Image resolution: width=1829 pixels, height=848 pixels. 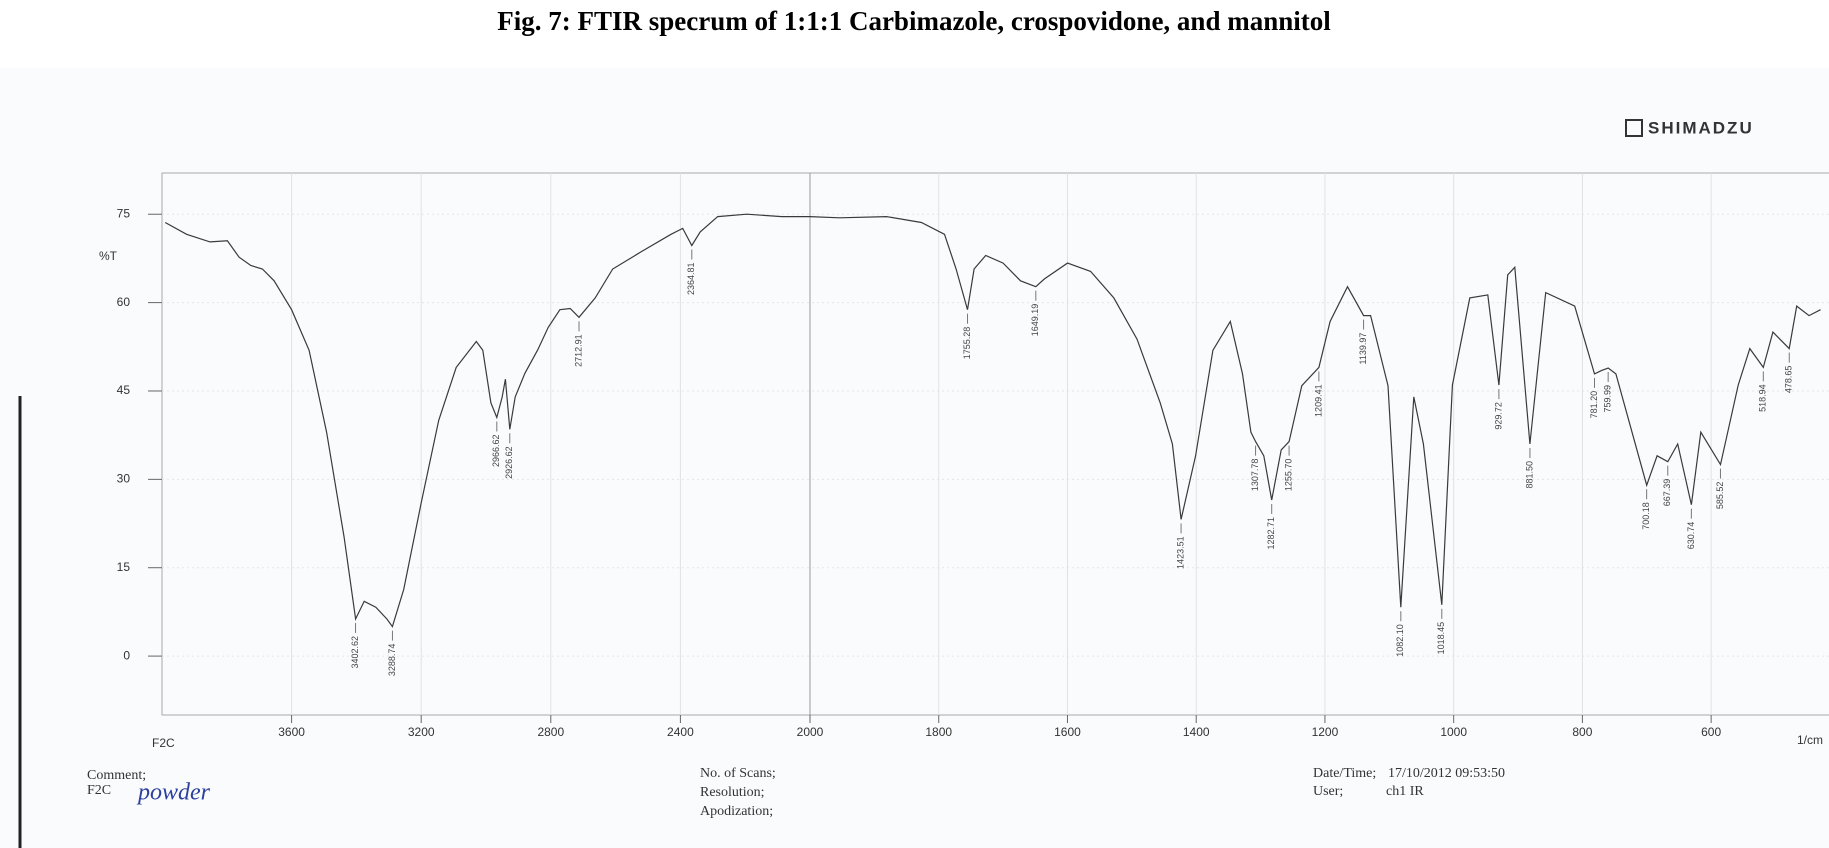 What do you see at coordinates (116, 775) in the screenshot?
I see `comment-label: Comment;` at bounding box center [116, 775].